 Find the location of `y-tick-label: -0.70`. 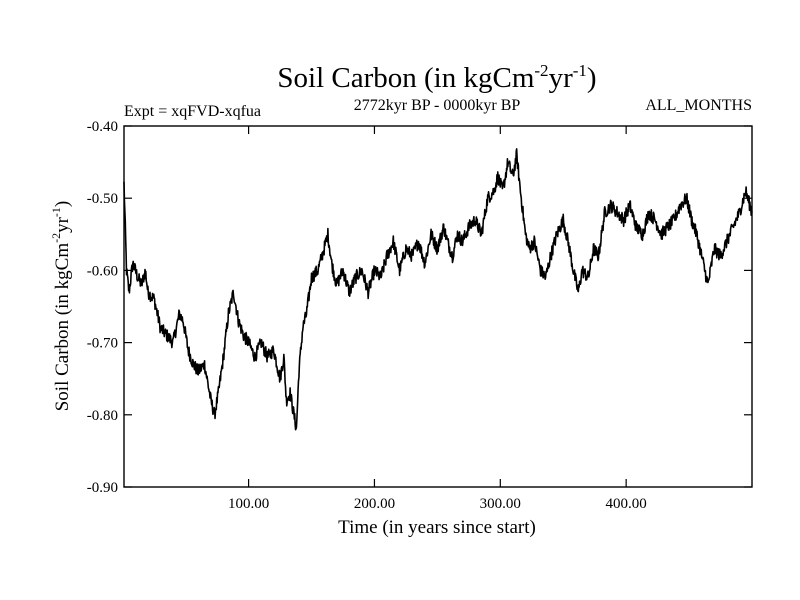

y-tick-label: -0.70 is located at coordinates (102, 344).